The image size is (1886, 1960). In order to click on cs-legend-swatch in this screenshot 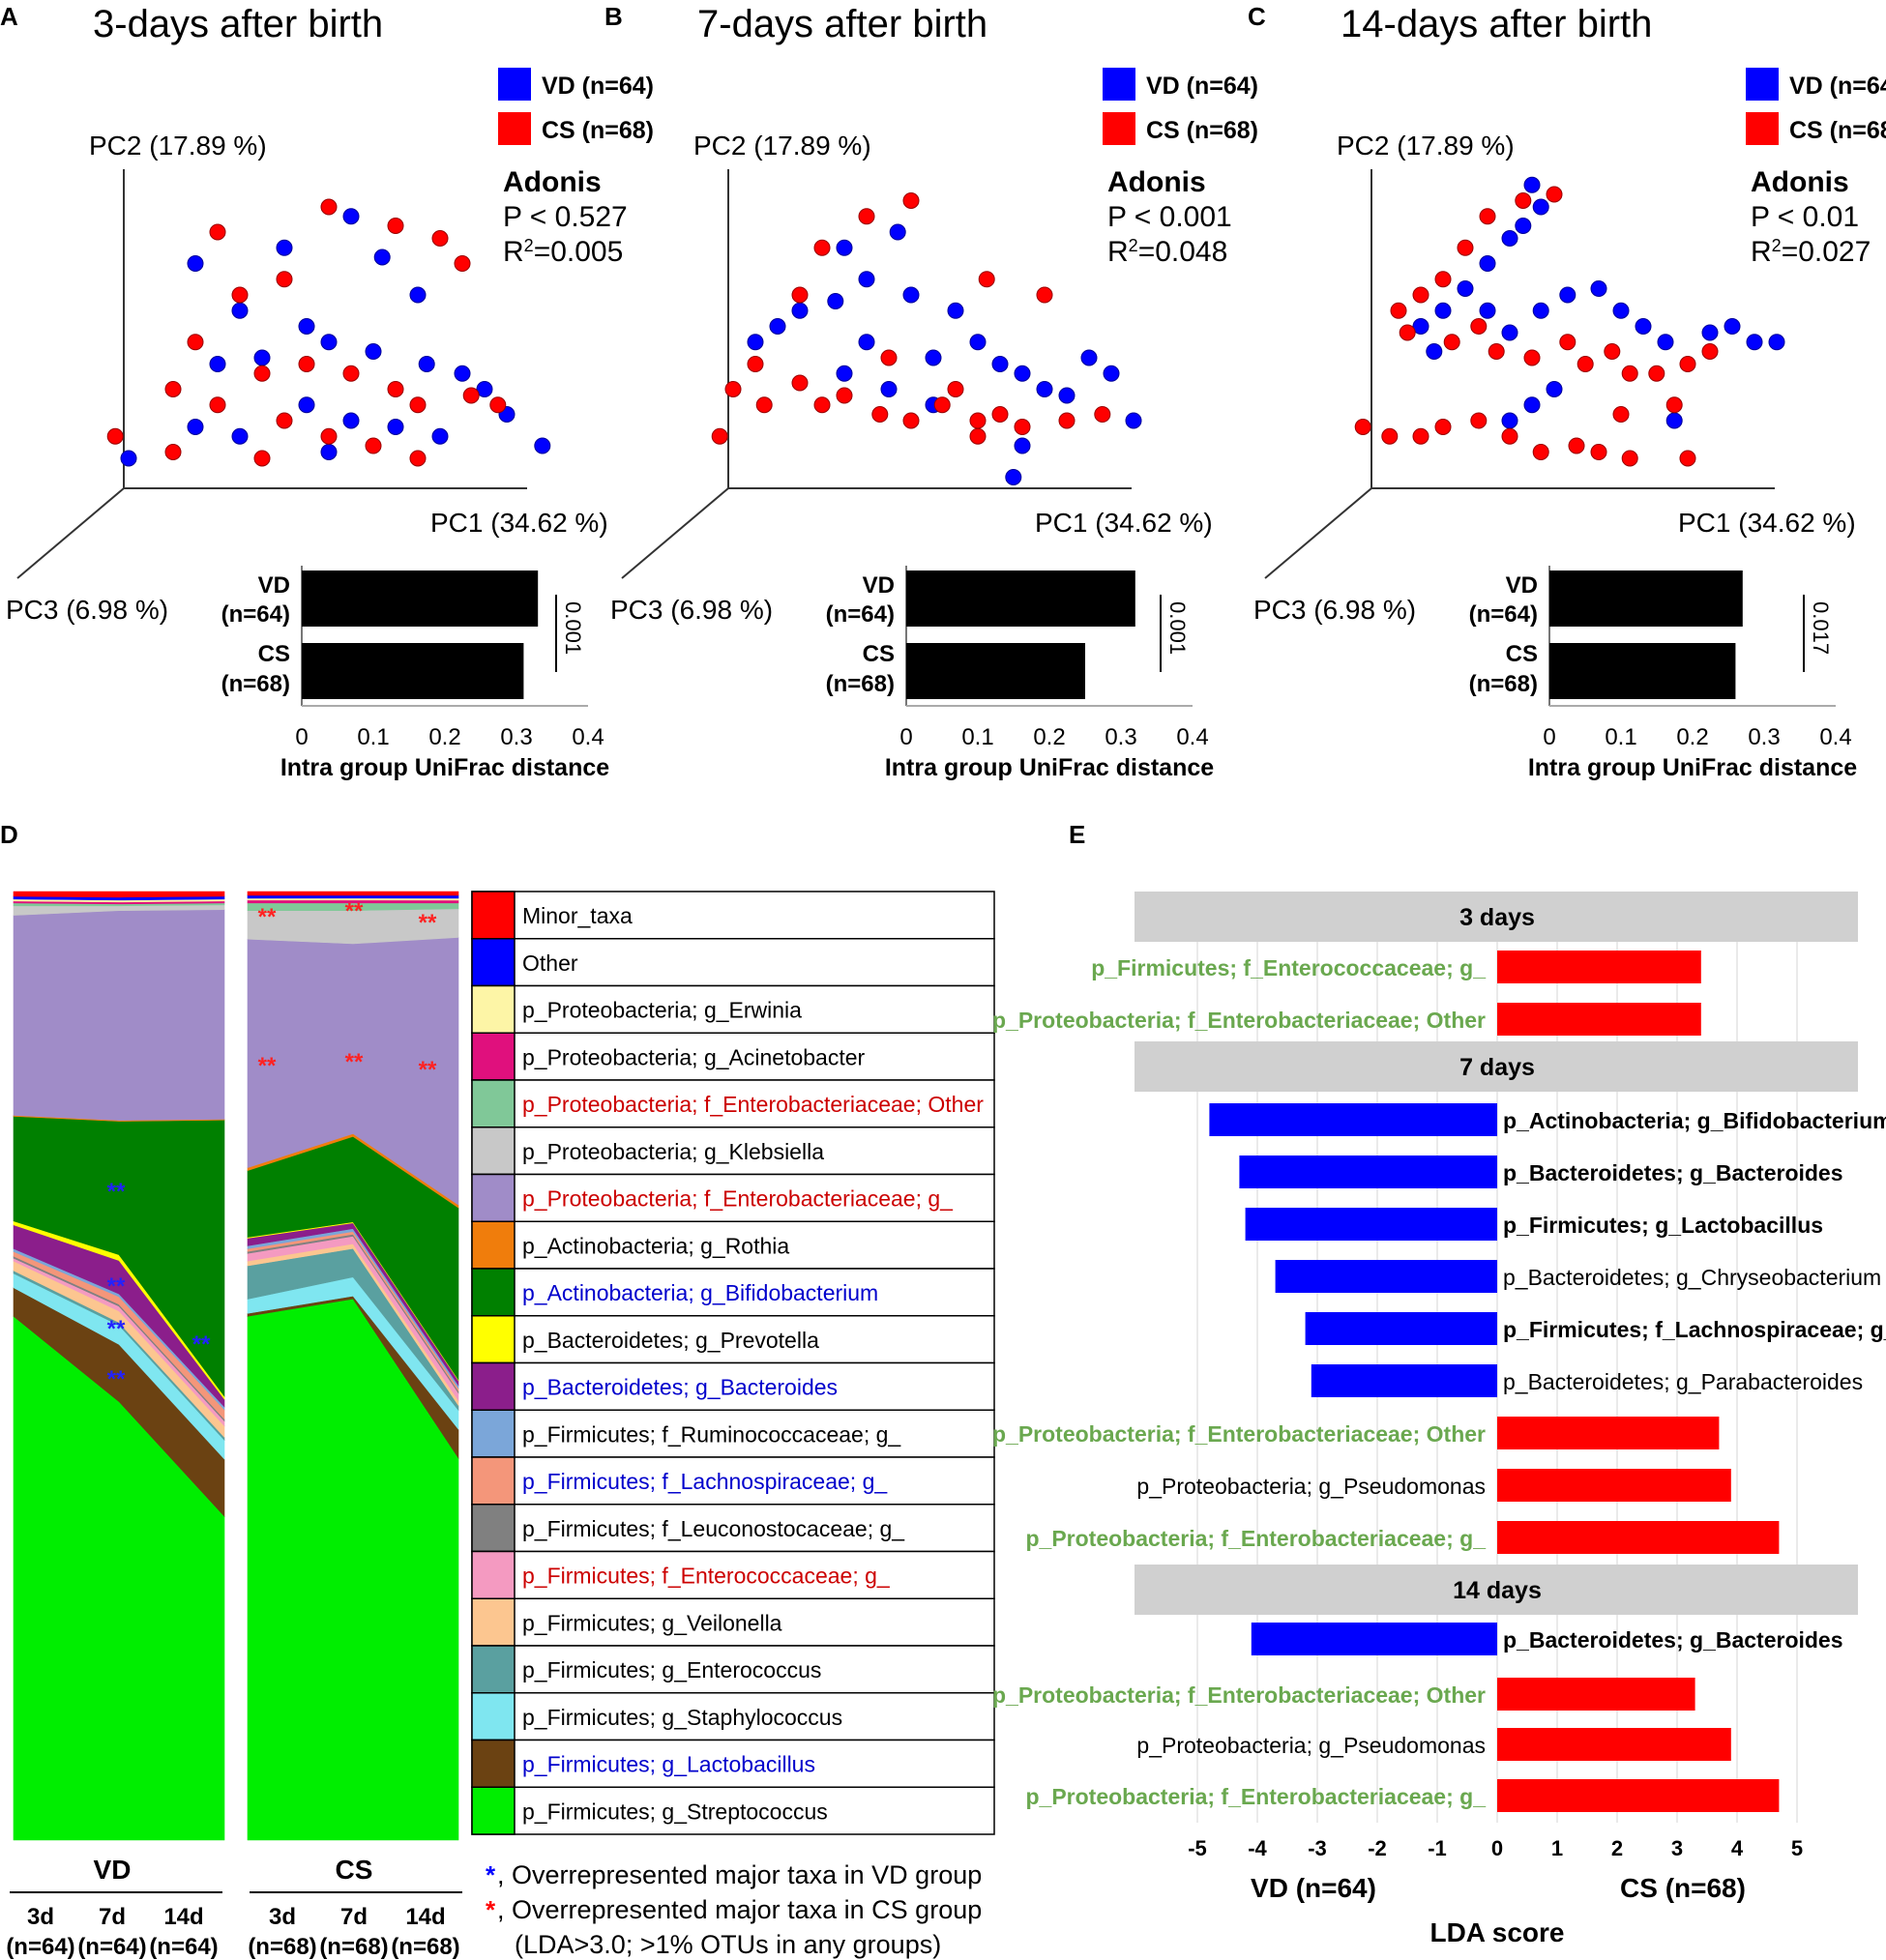, I will do `click(1119, 128)`.